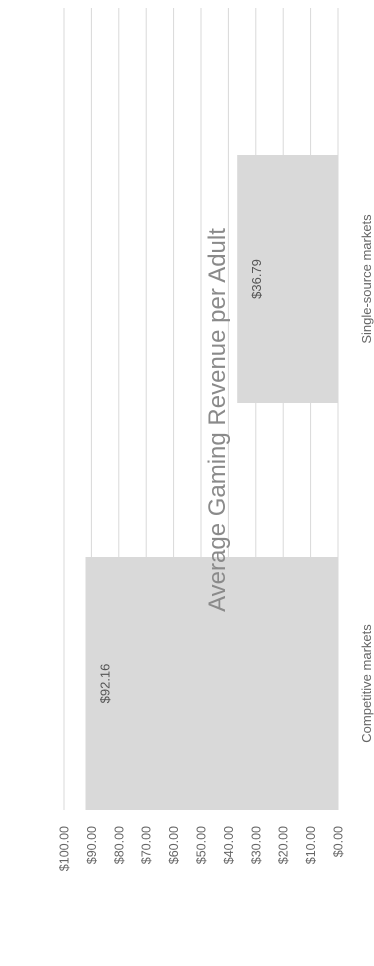 The width and height of the screenshot is (374, 966). Describe the element at coordinates (256, 845) in the screenshot. I see `y-tick-label: $30.00` at that location.